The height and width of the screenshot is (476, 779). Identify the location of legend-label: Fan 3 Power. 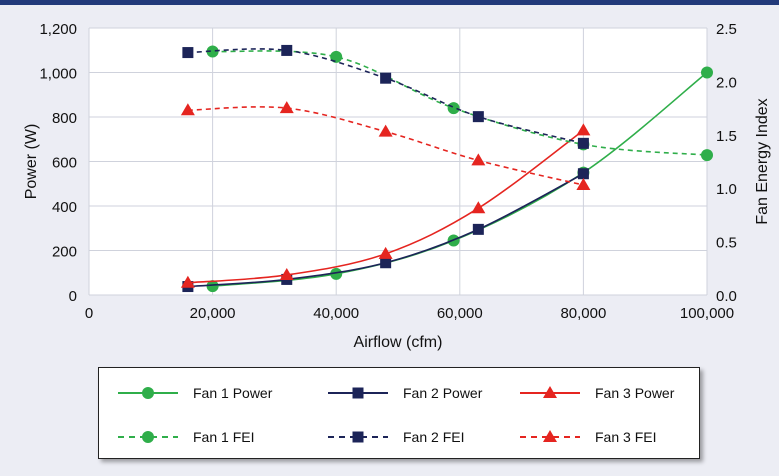
(635, 393).